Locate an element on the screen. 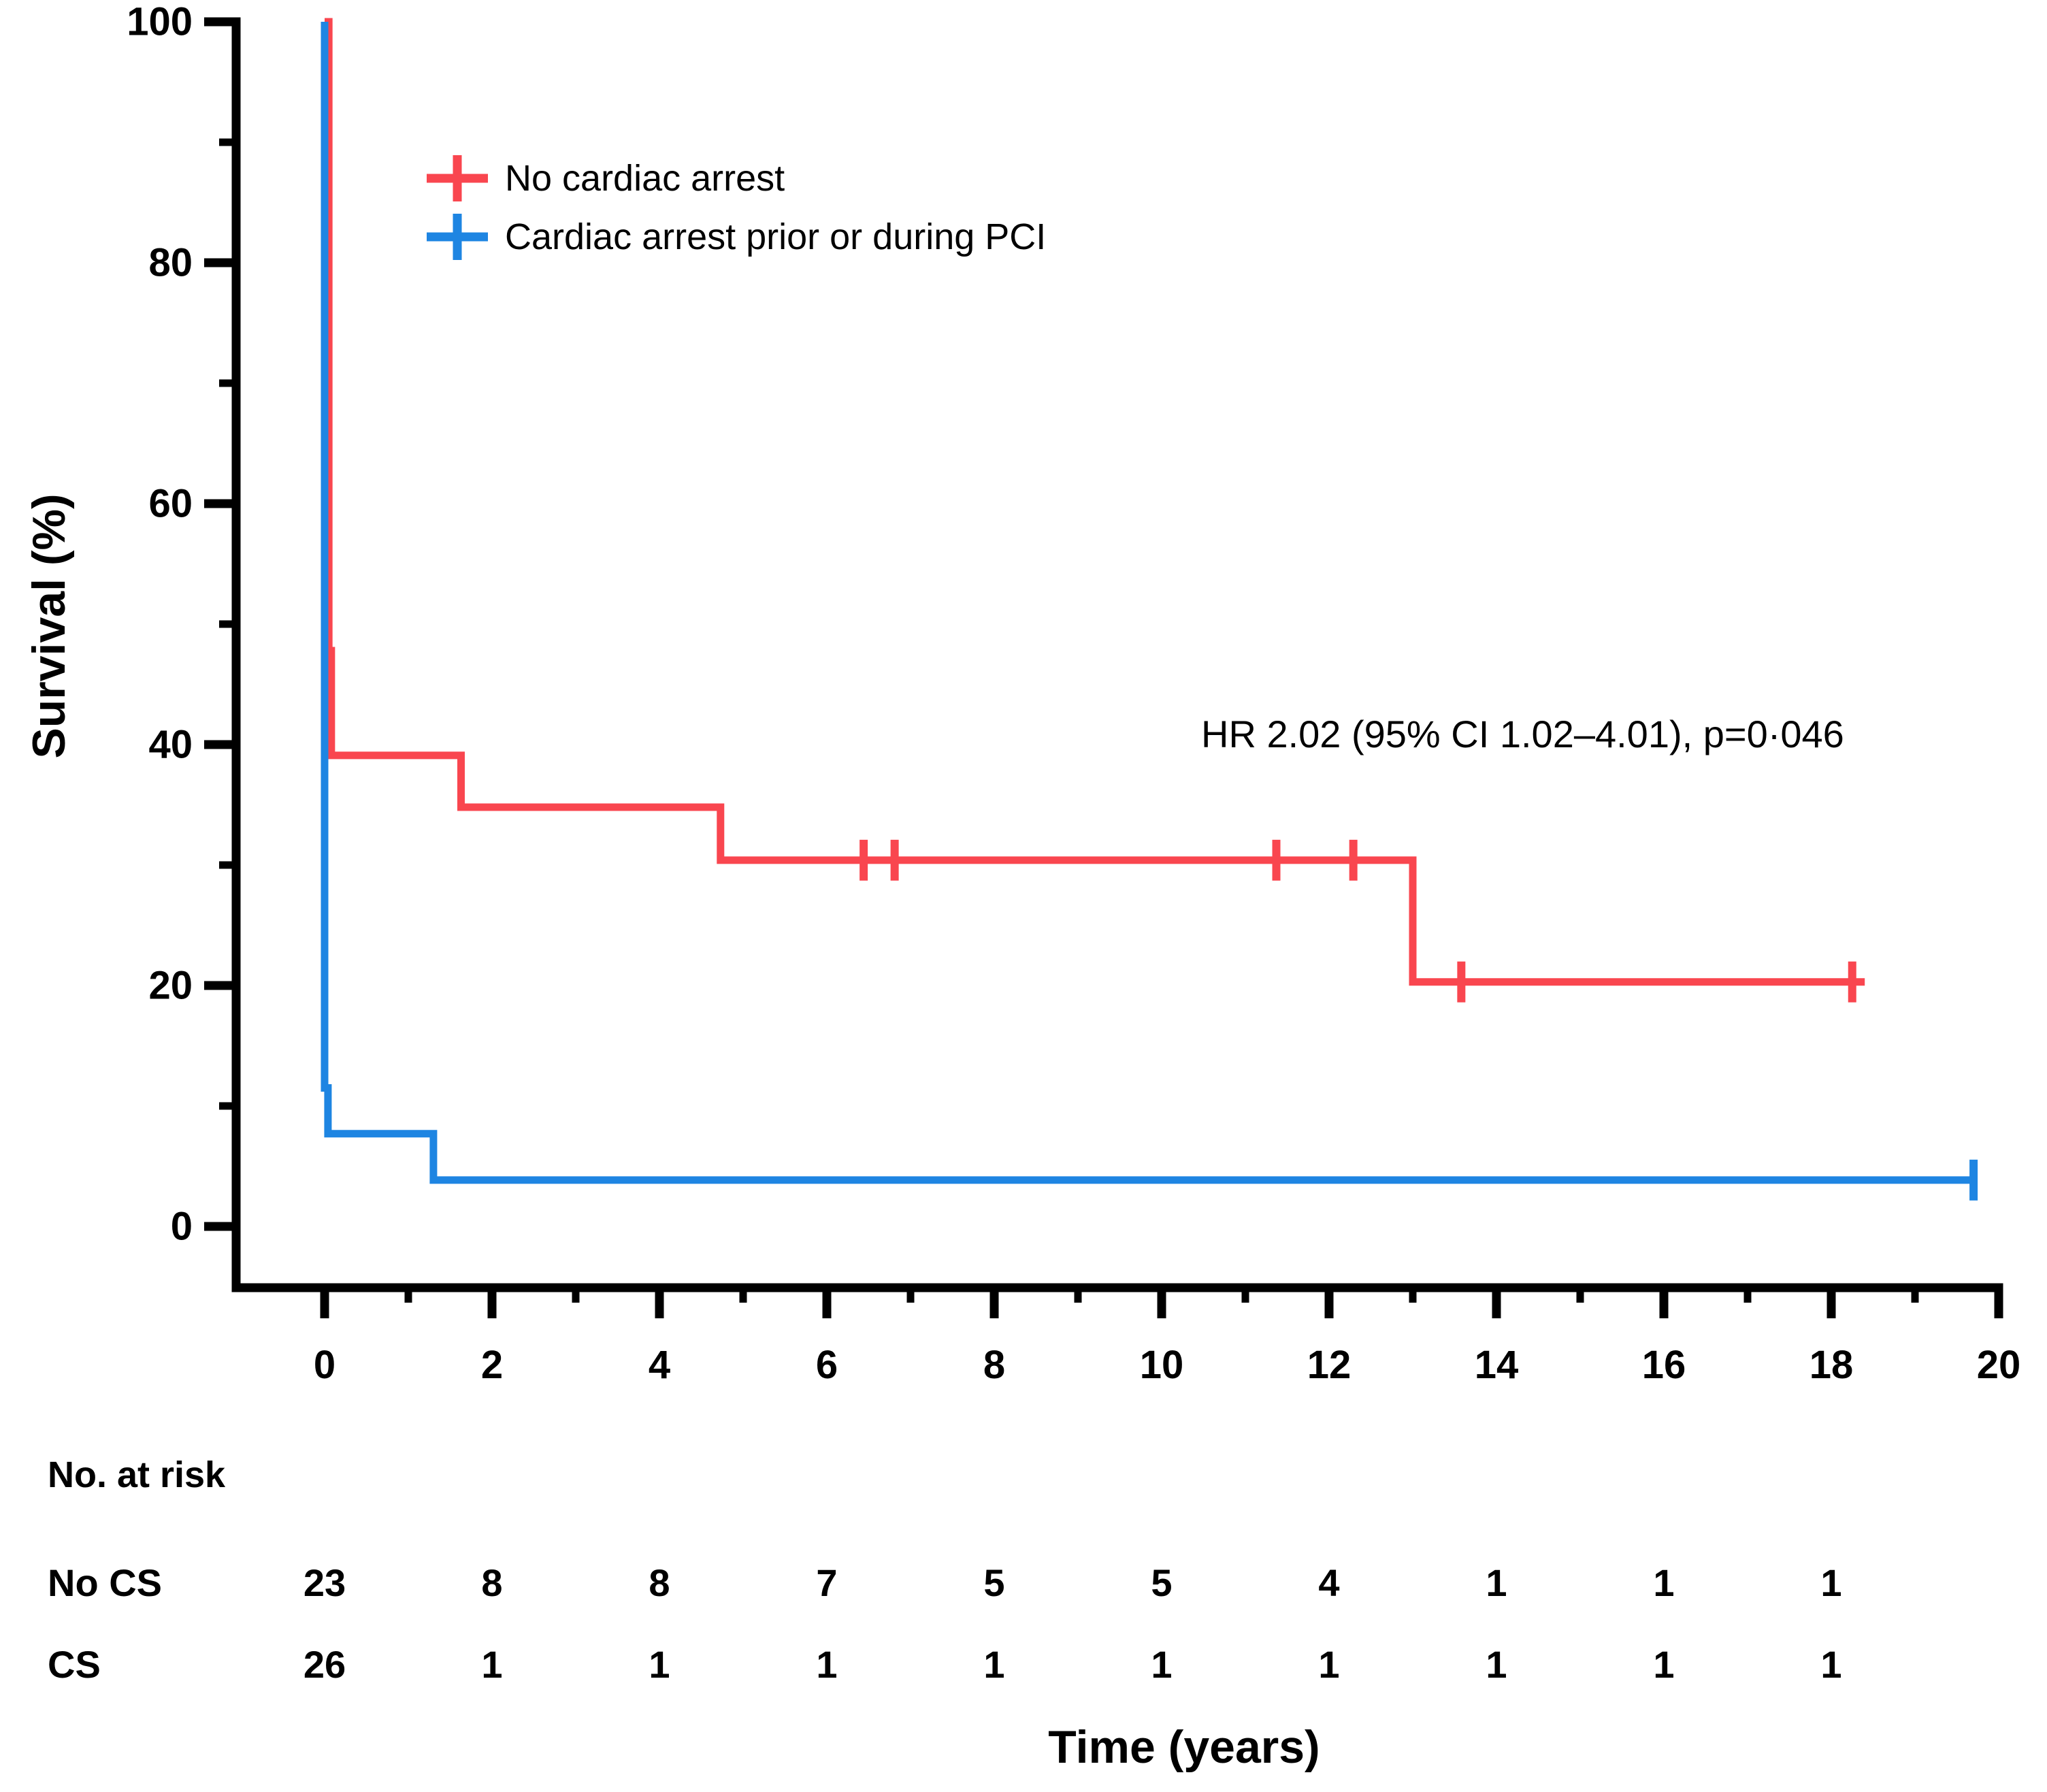 The height and width of the screenshot is (1792, 2047). x-tick-label: 4 is located at coordinates (659, 1365).